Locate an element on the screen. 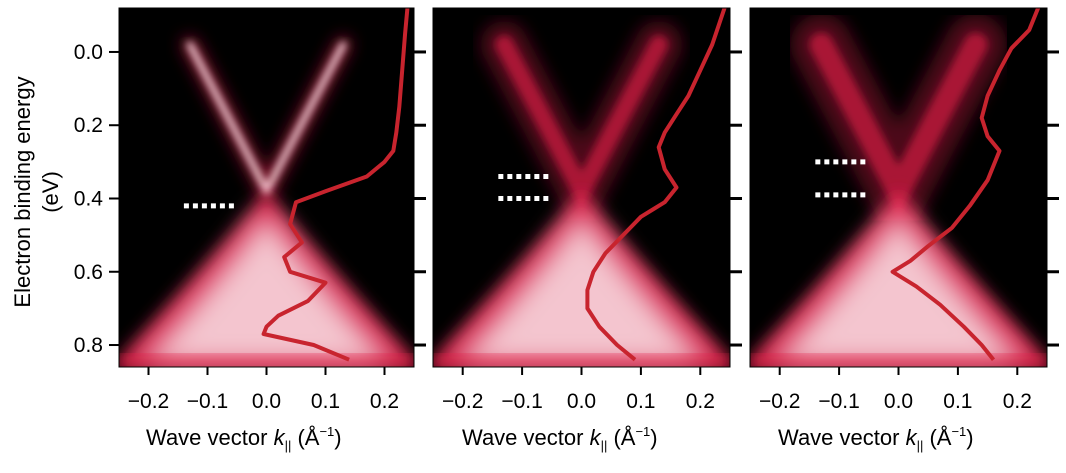 The height and width of the screenshot is (473, 1066). y-tick-label: 0.0 is located at coordinates (88, 52).